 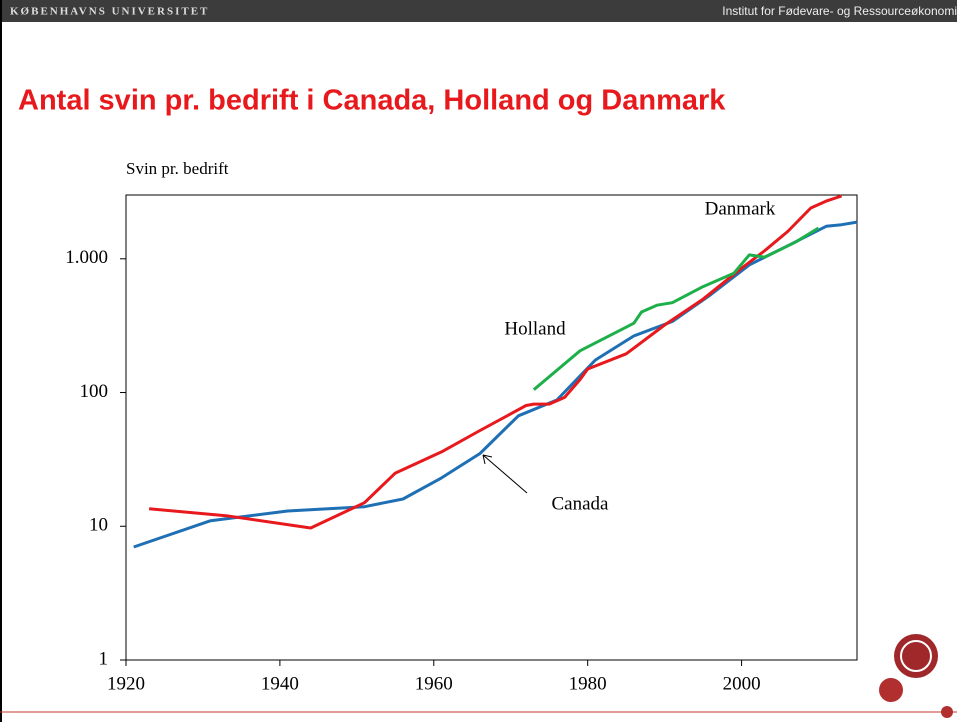 I want to click on header-left: KØBENHAVNS UNIVERSITET, so click(x=109, y=12).